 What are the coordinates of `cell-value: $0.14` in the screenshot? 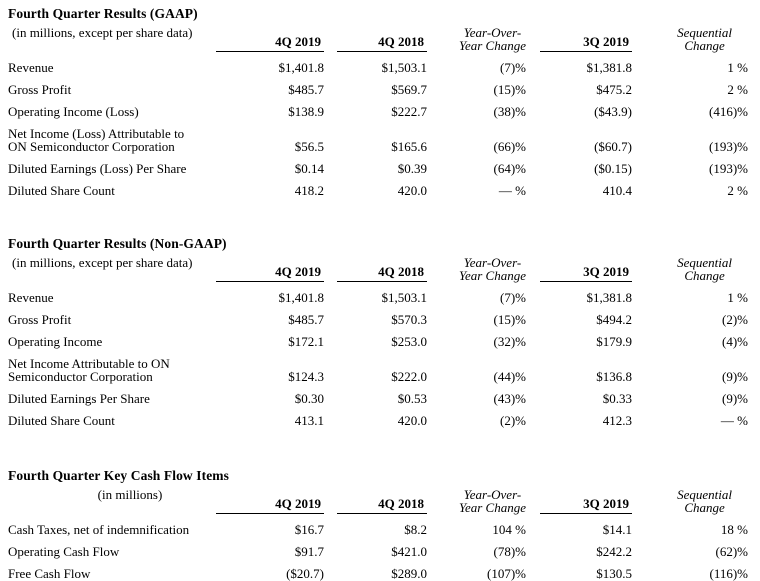 It's located at (309, 168).